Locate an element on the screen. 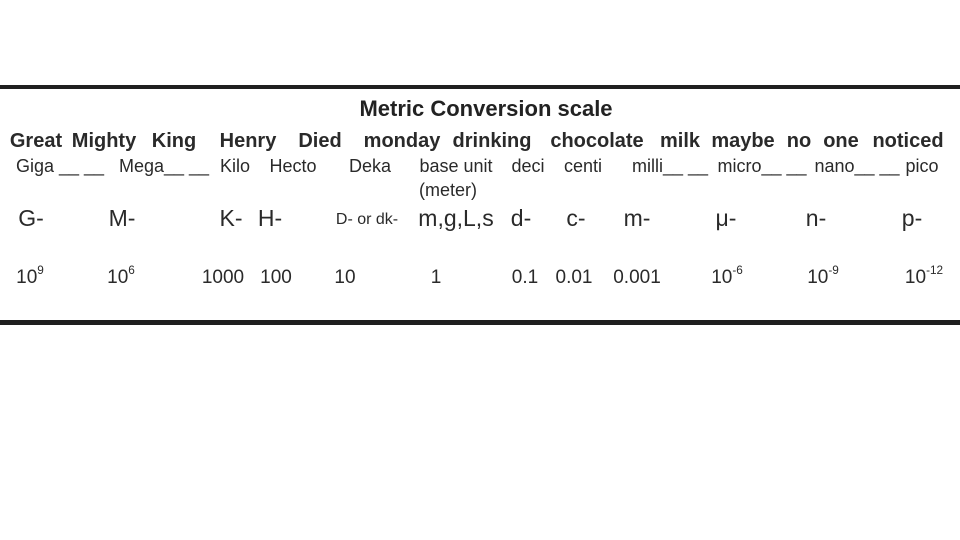 The image size is (960, 540). symbol-row-item: p- is located at coordinates (912, 218).